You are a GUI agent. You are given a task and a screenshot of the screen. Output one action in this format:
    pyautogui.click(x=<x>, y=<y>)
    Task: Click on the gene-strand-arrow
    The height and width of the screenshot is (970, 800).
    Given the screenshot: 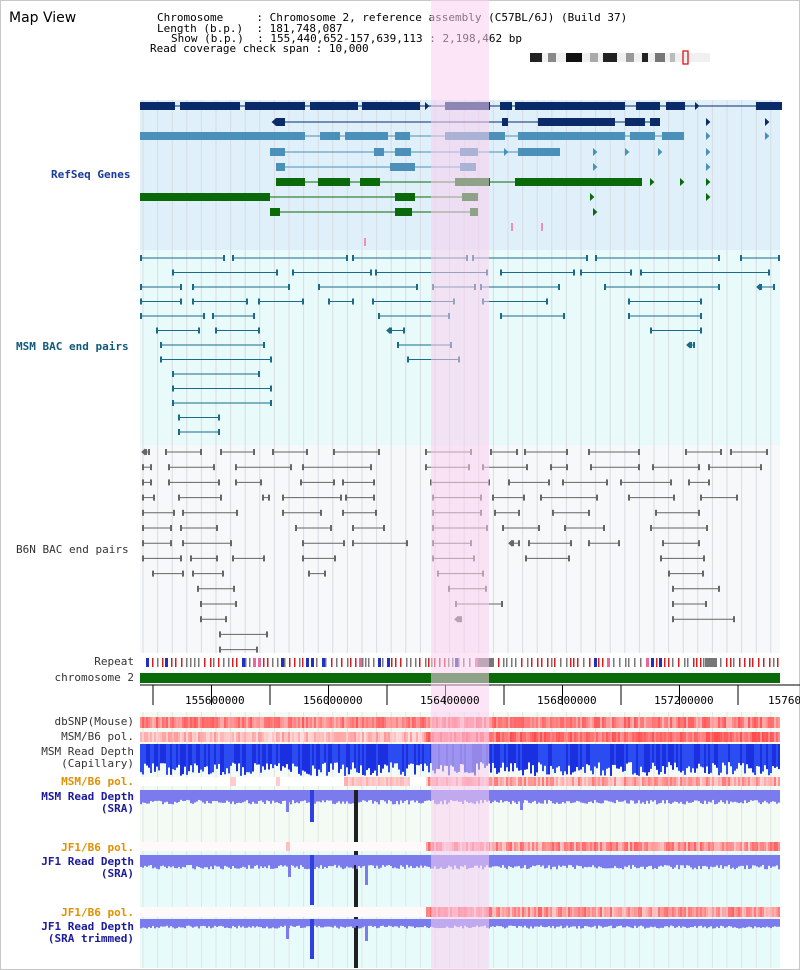 What is the action you would take?
    pyautogui.click(x=708, y=197)
    